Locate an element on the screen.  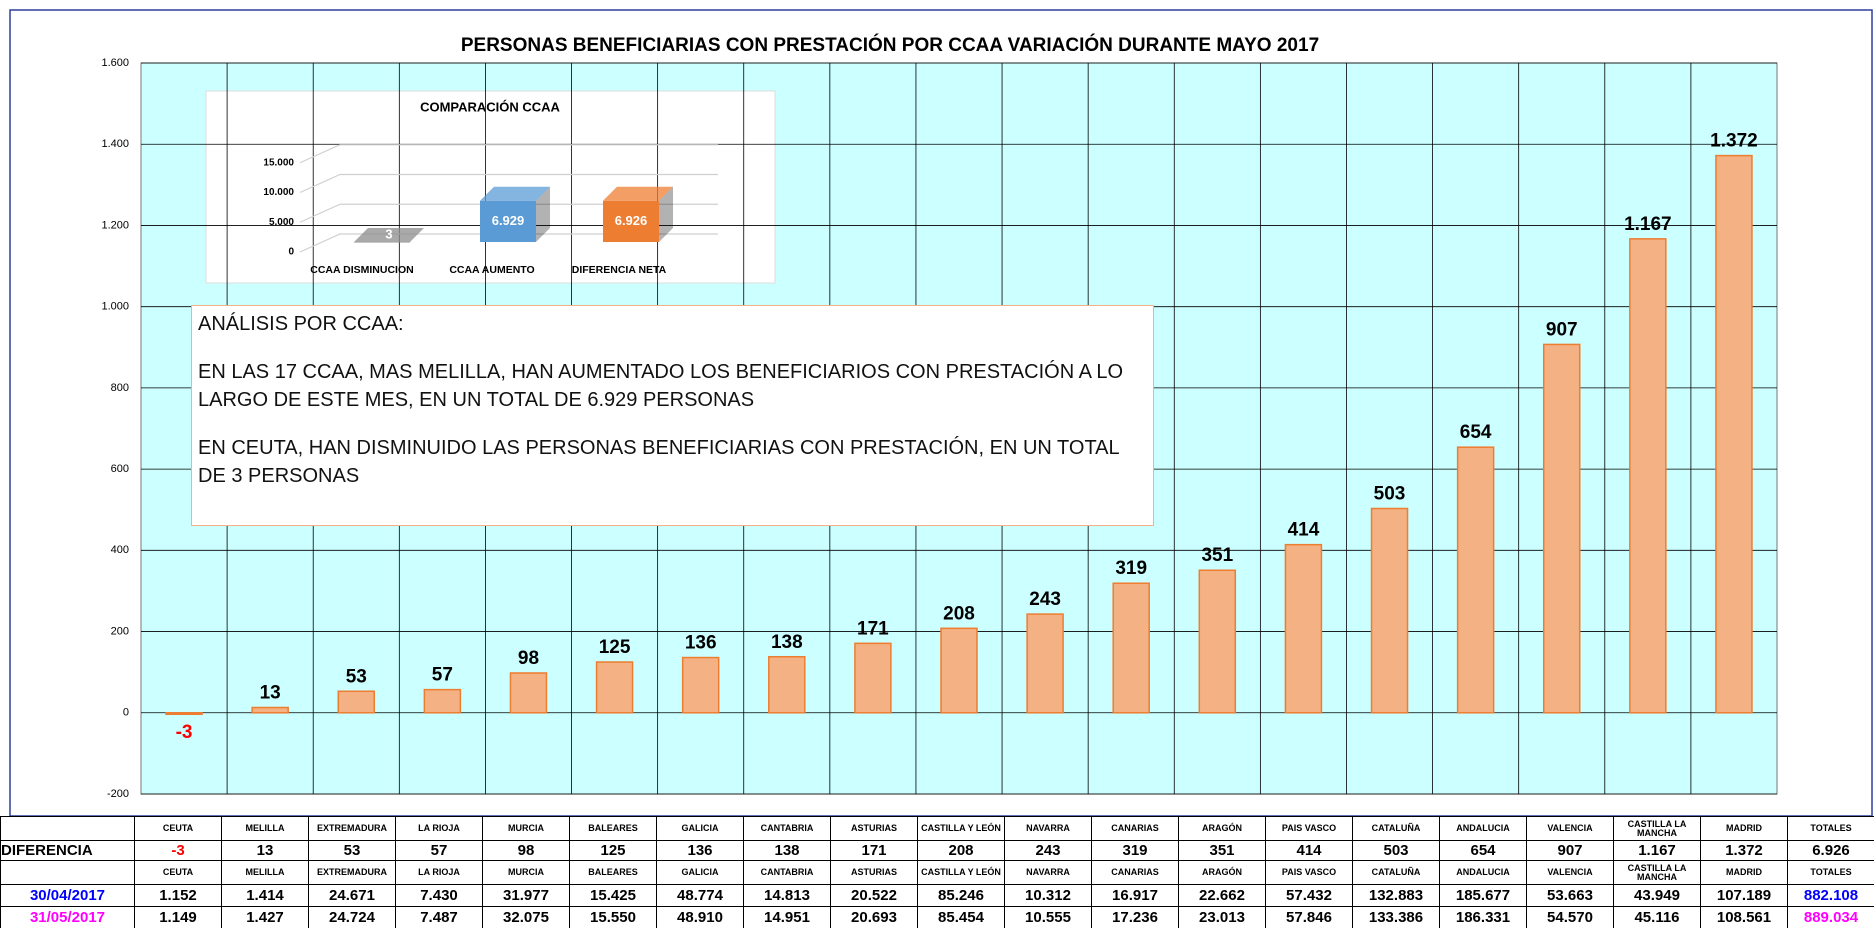
y-tick-label: 10.000 is located at coordinates (278, 192).